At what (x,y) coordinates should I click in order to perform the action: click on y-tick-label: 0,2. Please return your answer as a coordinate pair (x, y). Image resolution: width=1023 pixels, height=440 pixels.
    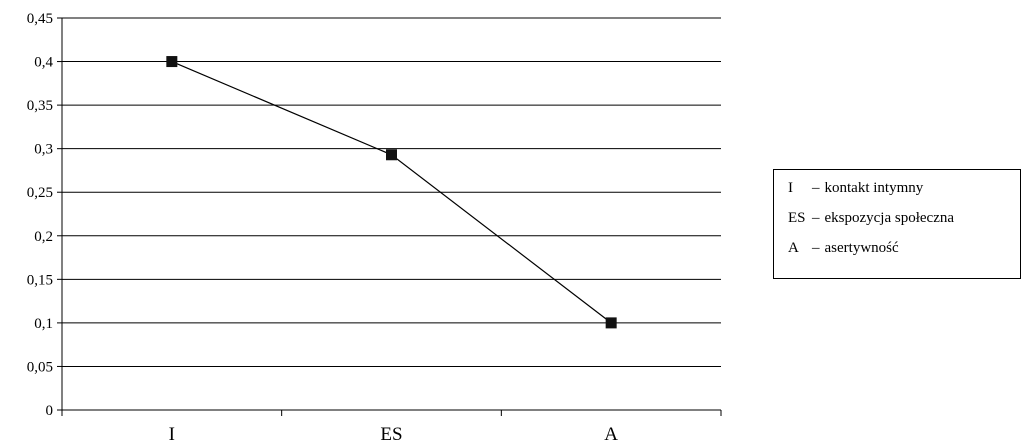
    Looking at the image, I should click on (43, 237).